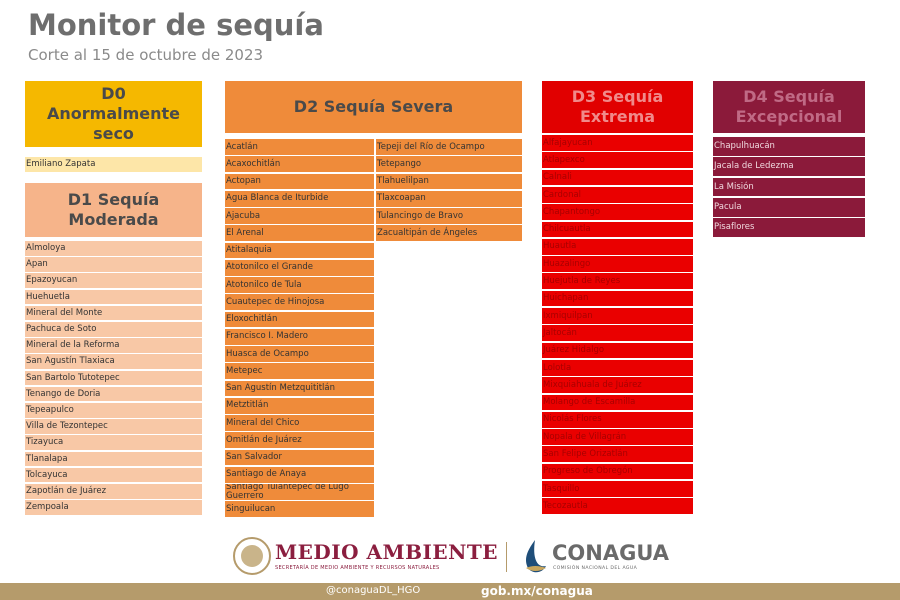 This screenshot has width=900, height=600. What do you see at coordinates (299, 440) in the screenshot?
I see `municipality: Omitlán de Juárez` at bounding box center [299, 440].